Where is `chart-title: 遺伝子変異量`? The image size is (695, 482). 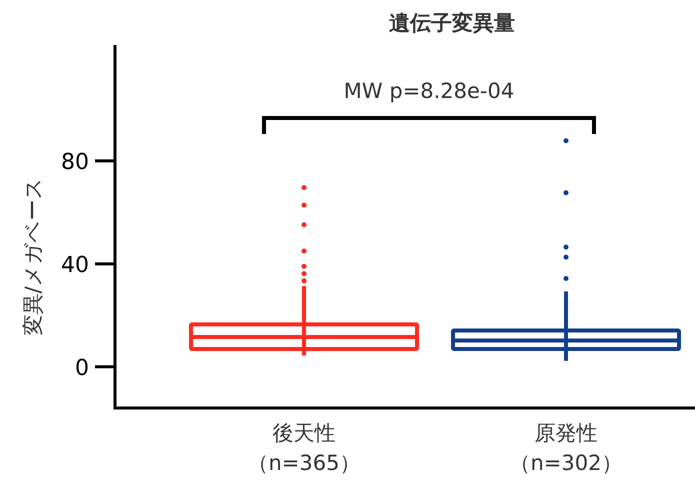 chart-title: 遺伝子変異量 is located at coordinates (452, 23).